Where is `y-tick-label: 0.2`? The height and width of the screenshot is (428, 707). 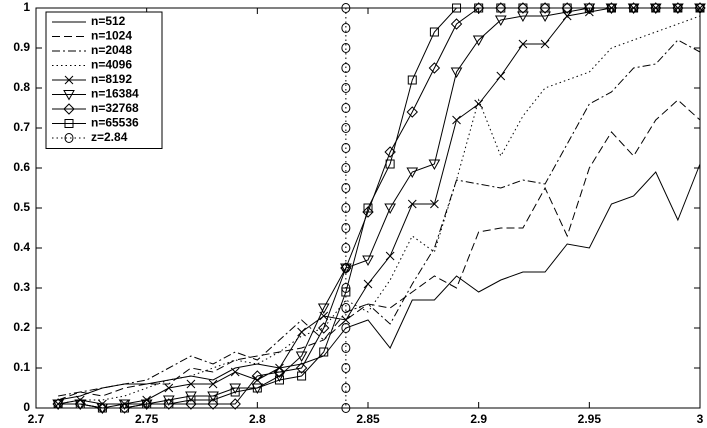 y-tick-label: 0.2 is located at coordinates (21, 327).